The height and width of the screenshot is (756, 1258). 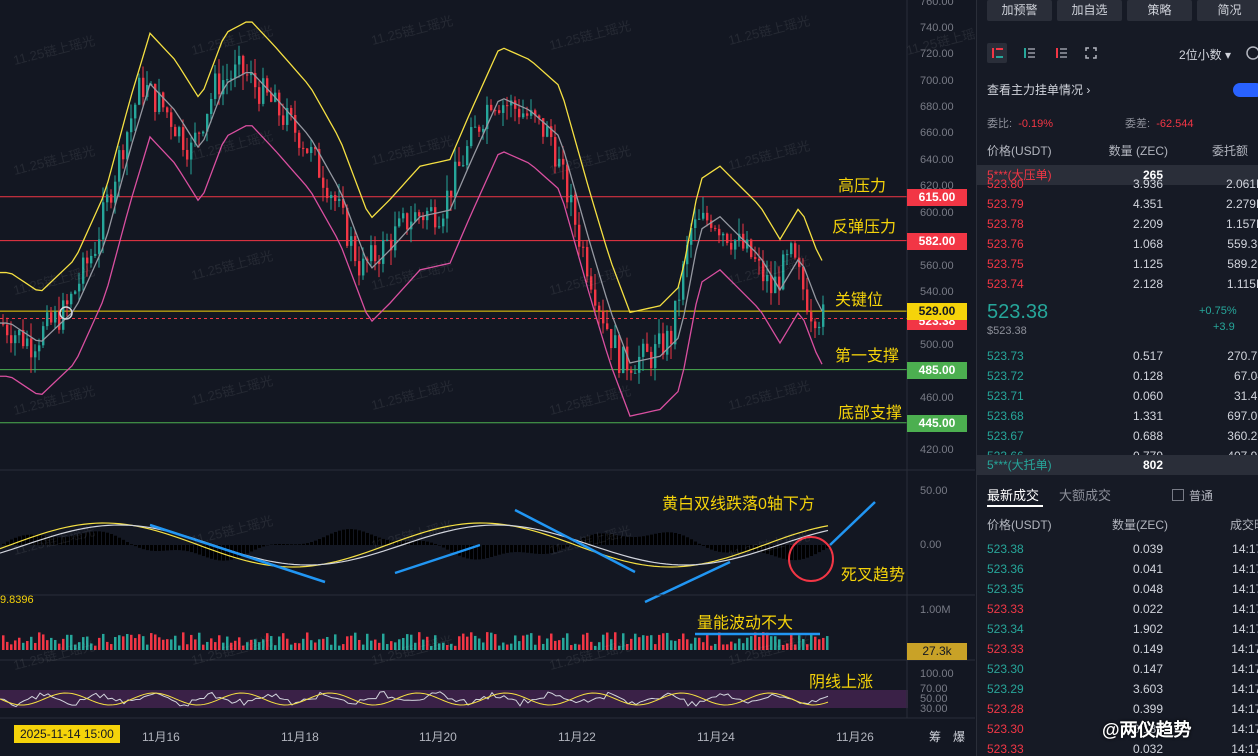 I want to click on order-row: 523.76 1.068 559.38, so click(x=1122, y=244).